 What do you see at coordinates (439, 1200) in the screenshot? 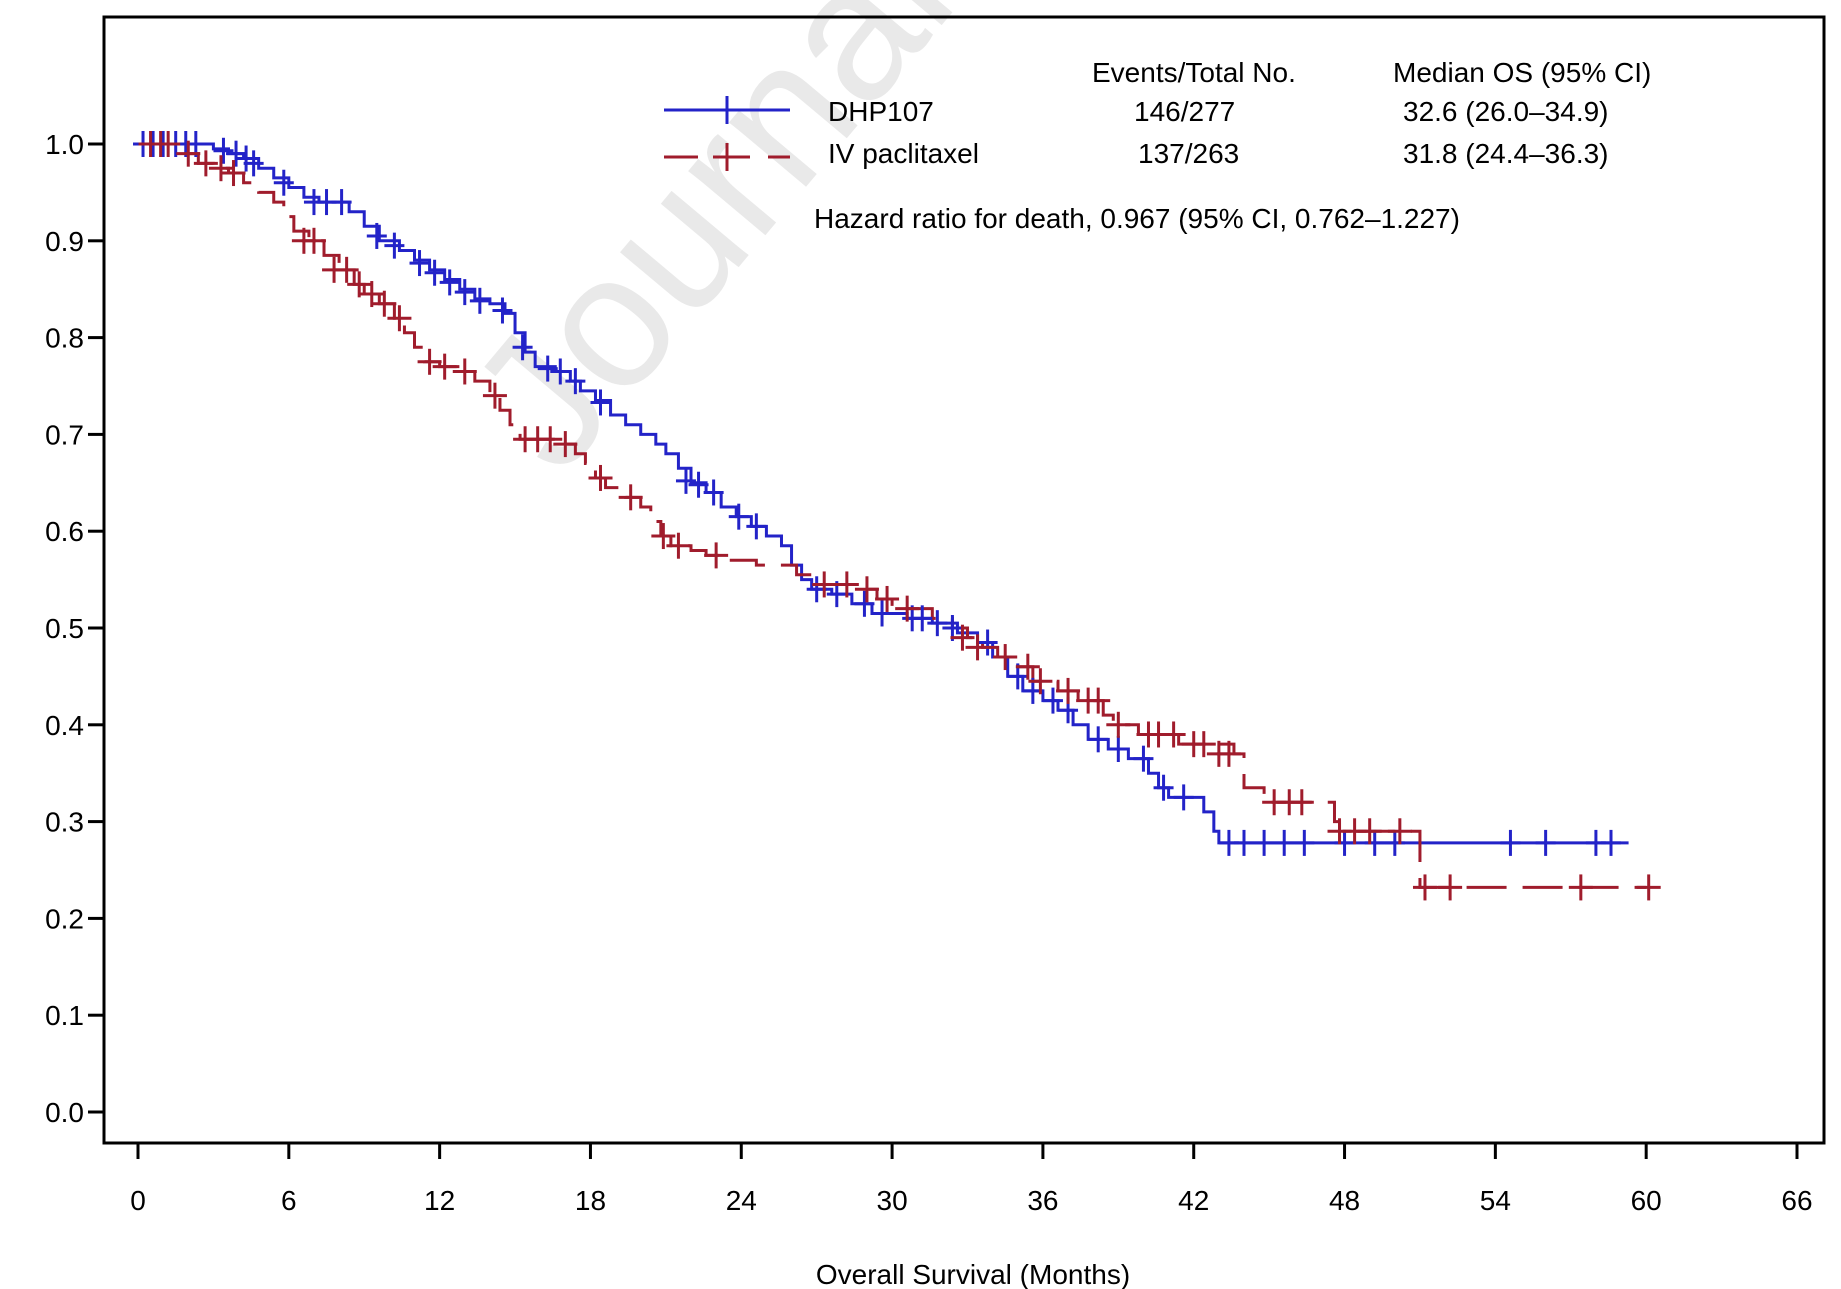
I see `x-tick-label: 12` at bounding box center [439, 1200].